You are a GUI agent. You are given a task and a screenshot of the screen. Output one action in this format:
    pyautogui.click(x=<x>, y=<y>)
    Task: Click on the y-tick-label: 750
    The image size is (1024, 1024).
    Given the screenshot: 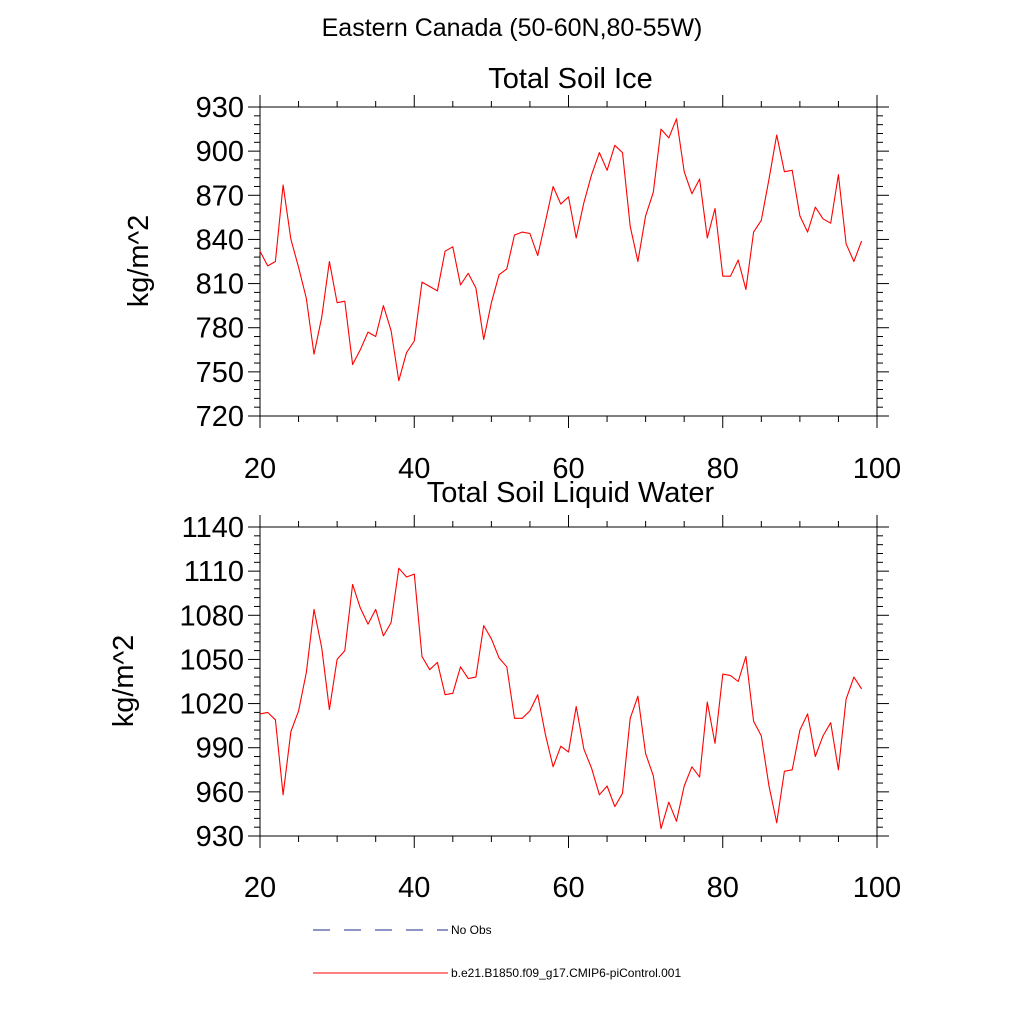 What is the action you would take?
    pyautogui.click(x=220, y=373)
    